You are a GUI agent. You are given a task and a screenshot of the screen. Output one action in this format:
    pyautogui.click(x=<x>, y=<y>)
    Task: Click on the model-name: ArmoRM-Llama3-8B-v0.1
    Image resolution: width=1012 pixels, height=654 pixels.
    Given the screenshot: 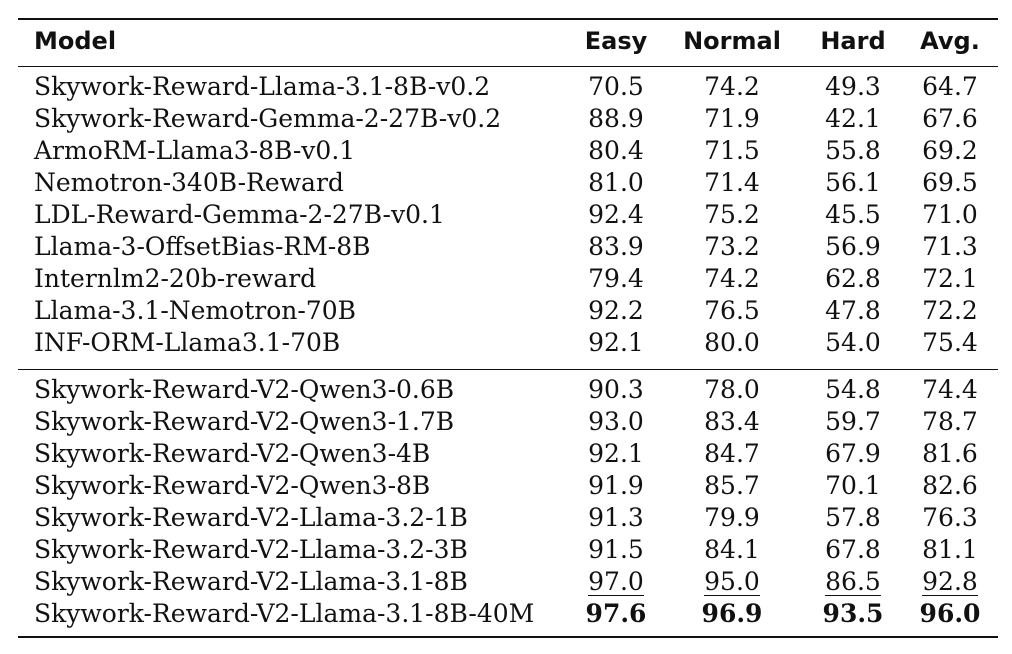 What is the action you would take?
    pyautogui.click(x=195, y=150)
    